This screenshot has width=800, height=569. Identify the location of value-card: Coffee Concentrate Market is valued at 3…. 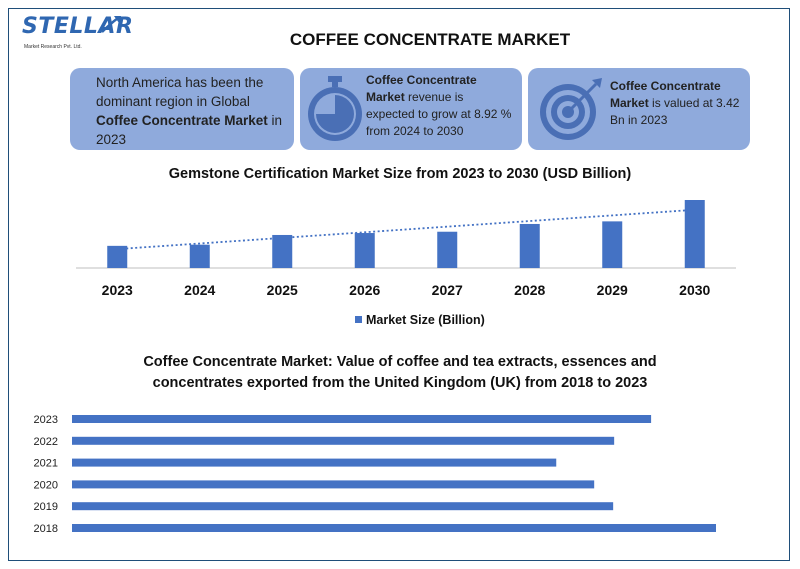
(639, 109).